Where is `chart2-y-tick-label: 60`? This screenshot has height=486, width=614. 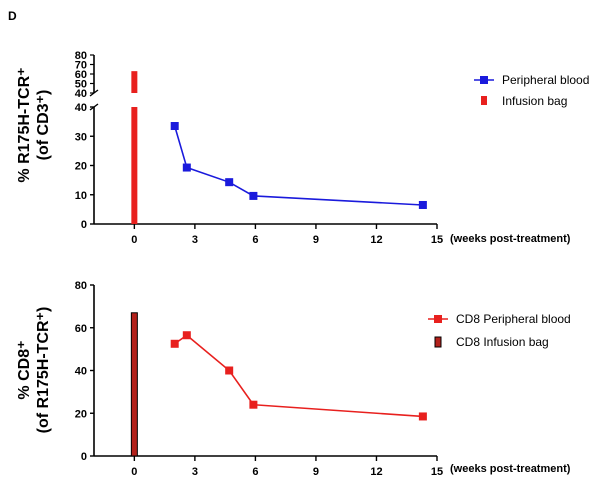
chart2-y-tick-label: 60 is located at coordinates (81, 329).